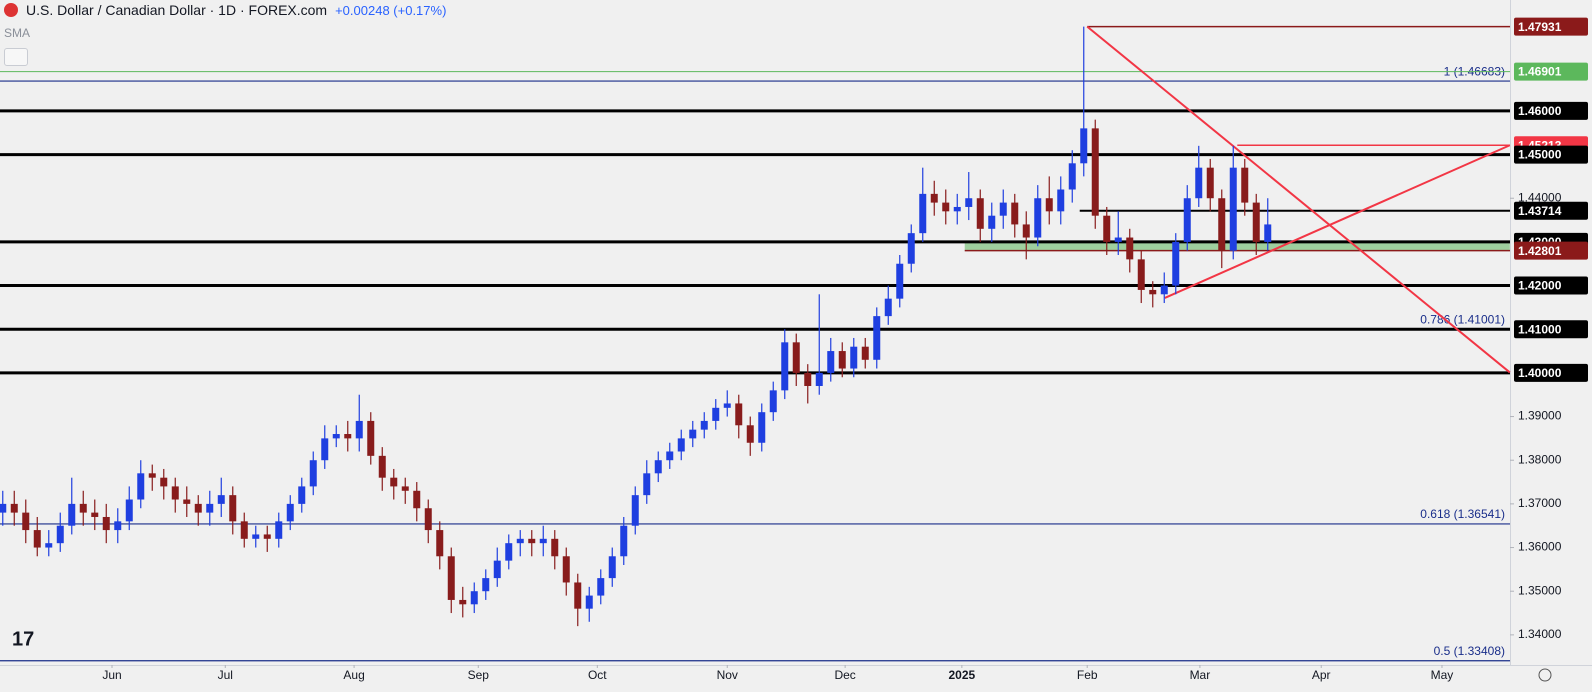  What do you see at coordinates (1540, 251) in the screenshot?
I see `price-label: 1.42801` at bounding box center [1540, 251].